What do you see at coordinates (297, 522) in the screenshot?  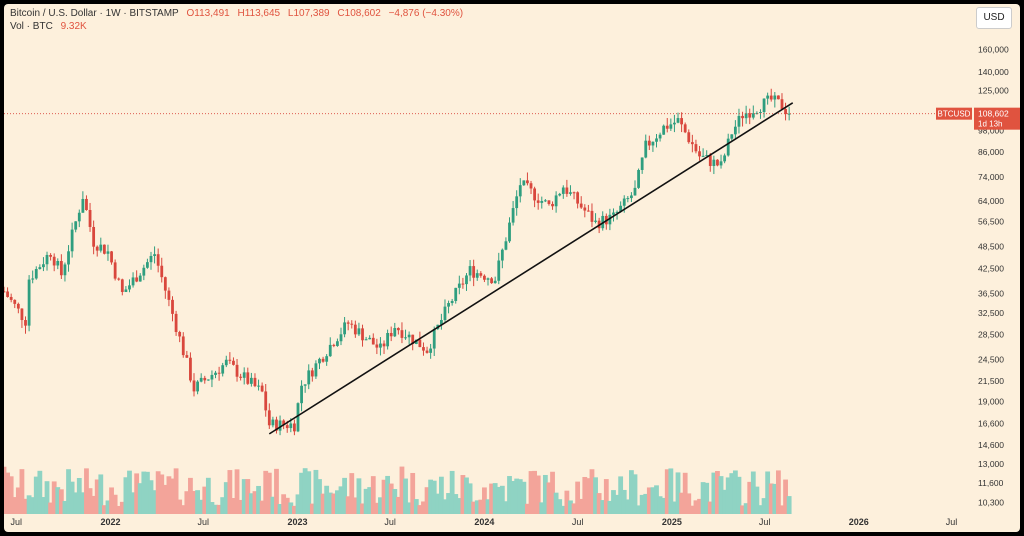 I see `x-tick-label: 2023` at bounding box center [297, 522].